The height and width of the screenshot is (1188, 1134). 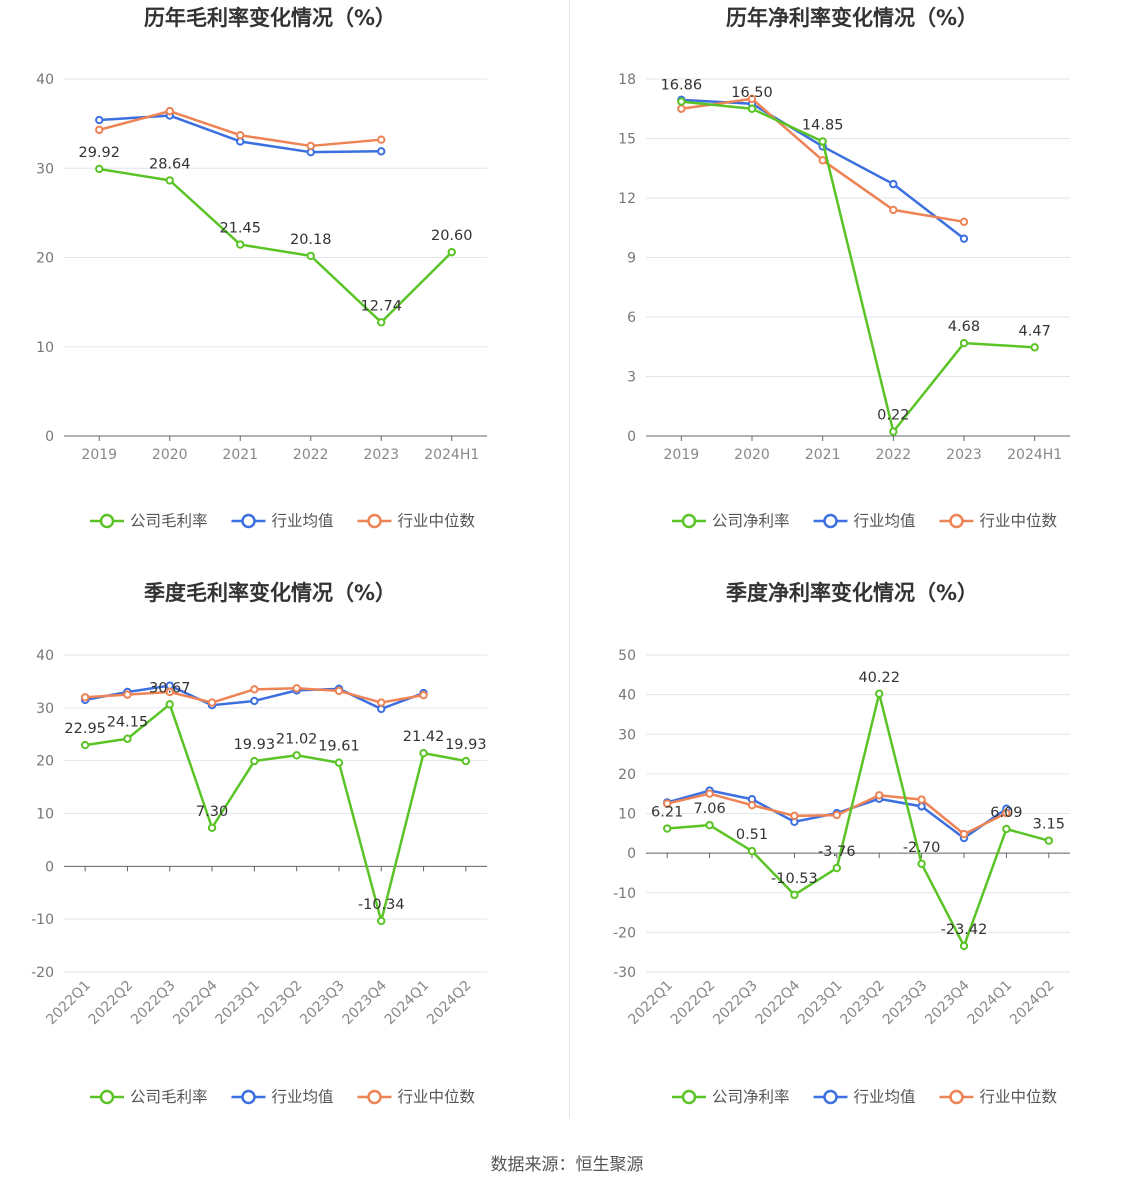 I want to click on x-tick-label: 2020, so click(x=170, y=455).